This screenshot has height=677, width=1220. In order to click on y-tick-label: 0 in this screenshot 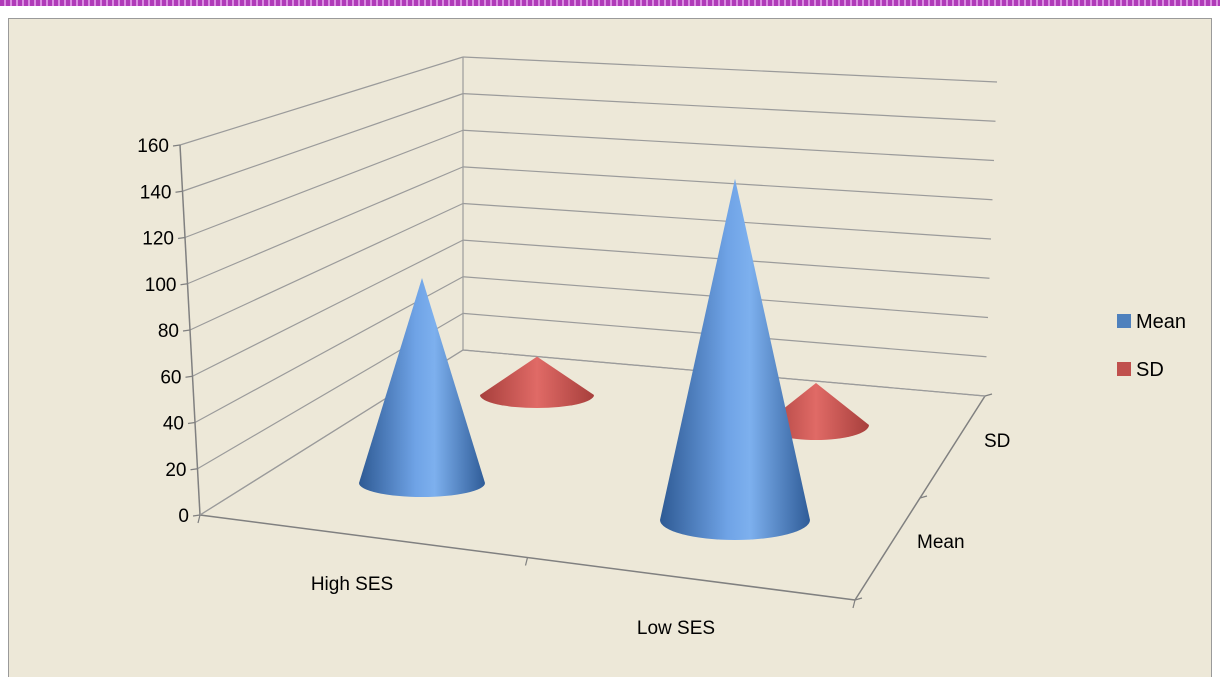, I will do `click(183, 516)`.